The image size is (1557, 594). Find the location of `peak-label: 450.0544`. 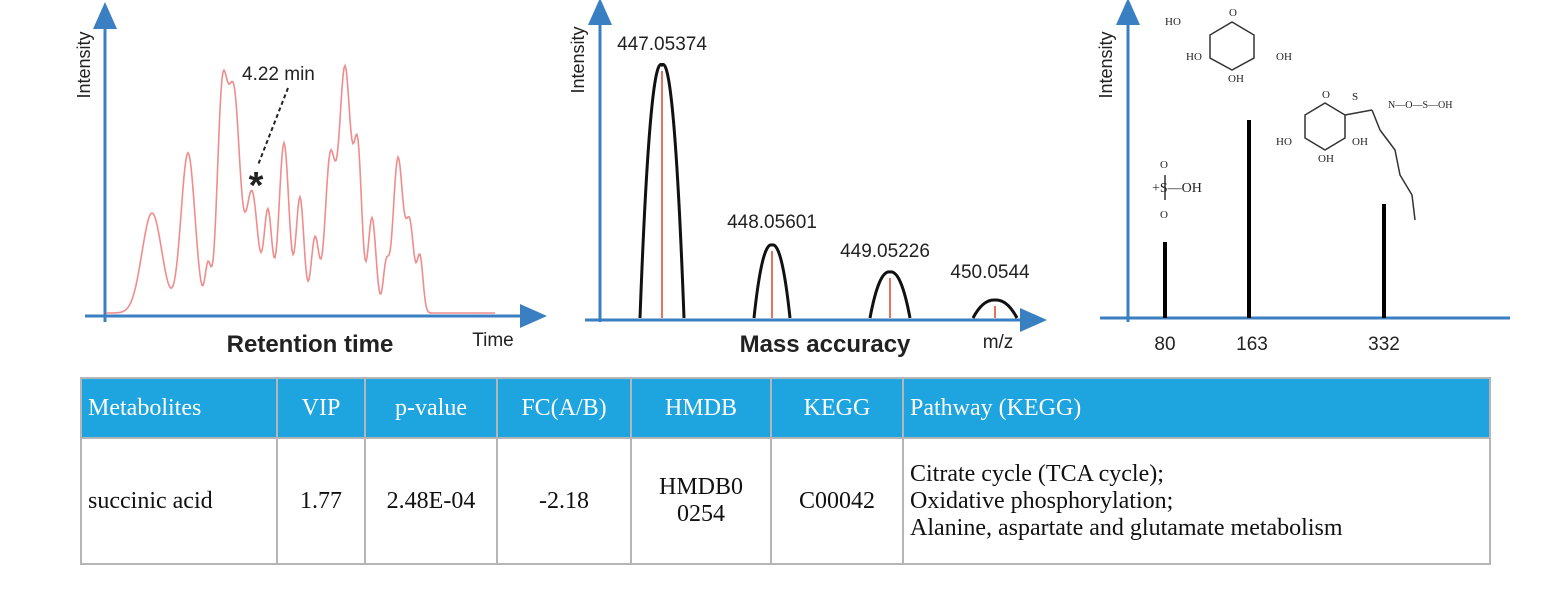

peak-label: 450.0544 is located at coordinates (990, 272).